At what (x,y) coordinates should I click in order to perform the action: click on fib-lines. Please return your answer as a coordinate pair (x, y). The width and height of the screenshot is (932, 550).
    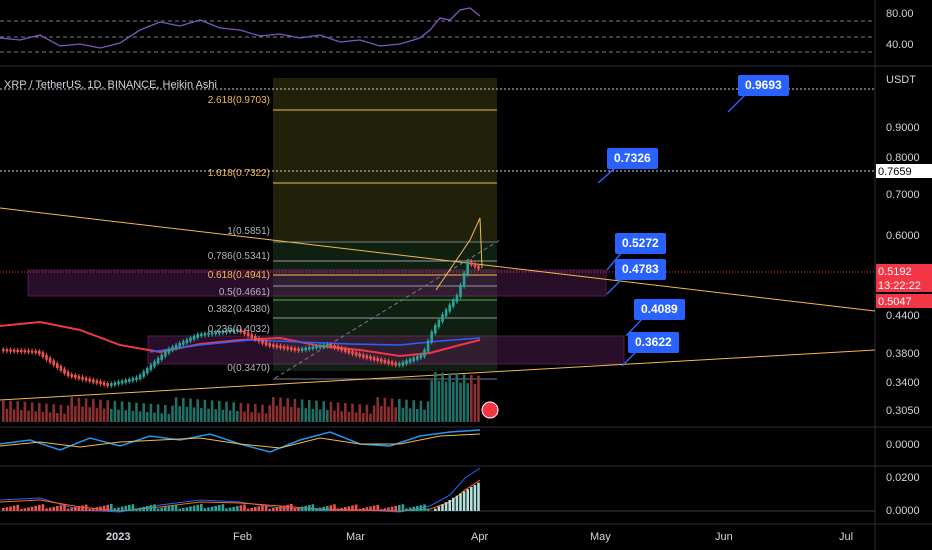
    Looking at the image, I should click on (385, 244).